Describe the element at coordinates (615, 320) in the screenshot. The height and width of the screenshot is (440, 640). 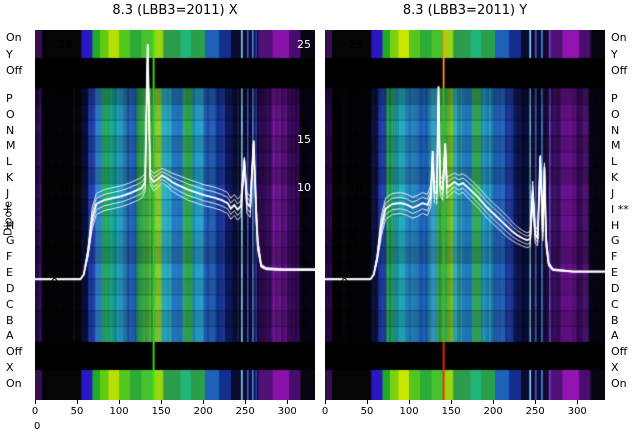
I see `row-label-right: B` at that location.